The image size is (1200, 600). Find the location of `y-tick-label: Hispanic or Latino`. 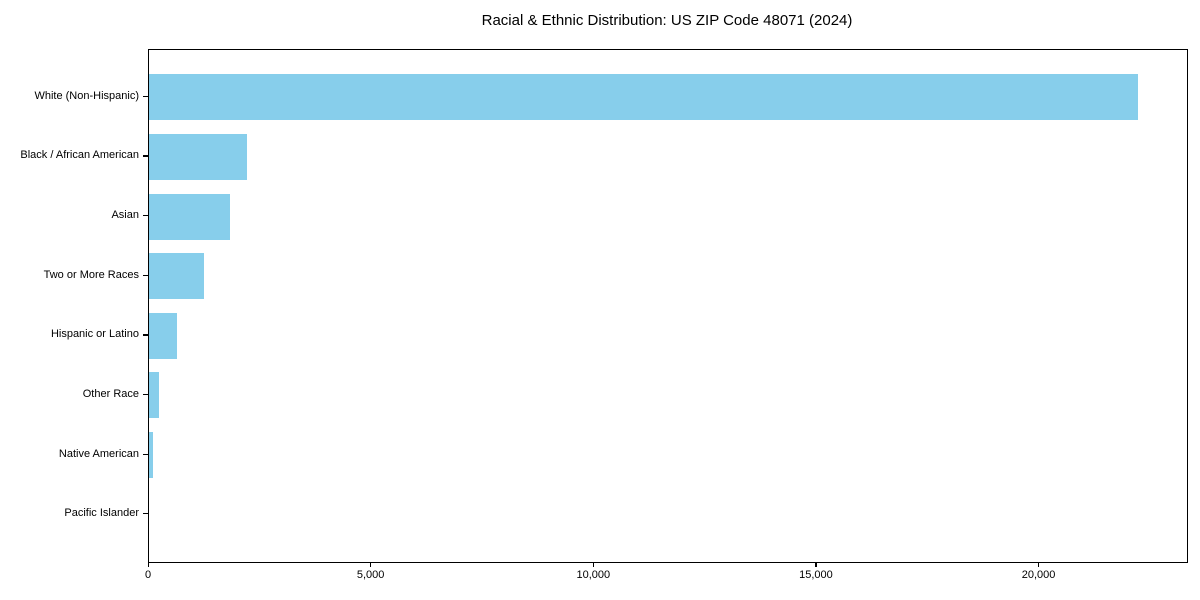

y-tick-label: Hispanic or Latino is located at coordinates (94, 334).